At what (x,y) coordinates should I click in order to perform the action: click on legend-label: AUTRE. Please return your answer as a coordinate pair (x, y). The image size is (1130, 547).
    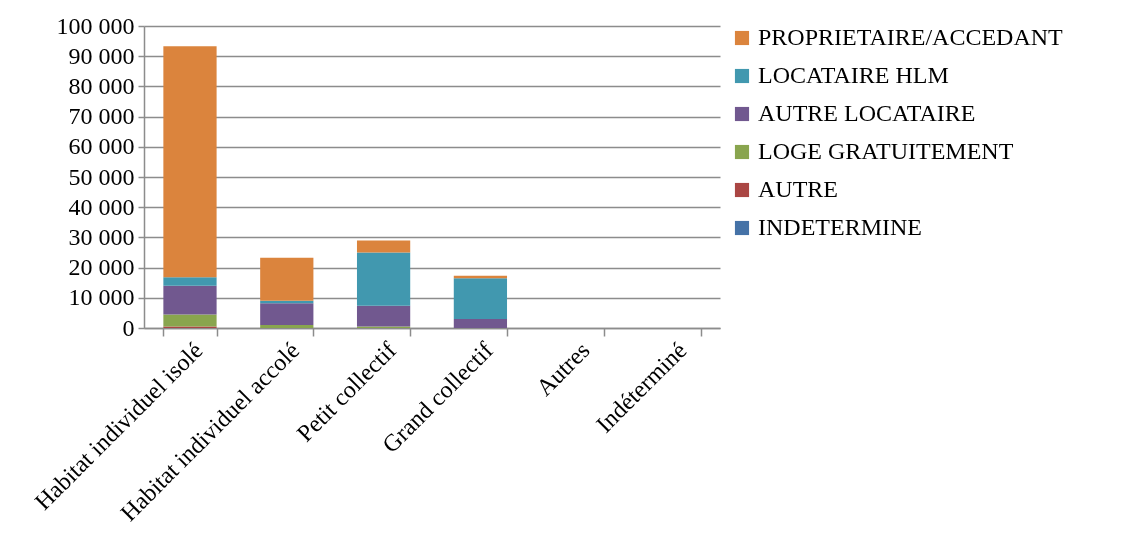
    Looking at the image, I should click on (798, 189).